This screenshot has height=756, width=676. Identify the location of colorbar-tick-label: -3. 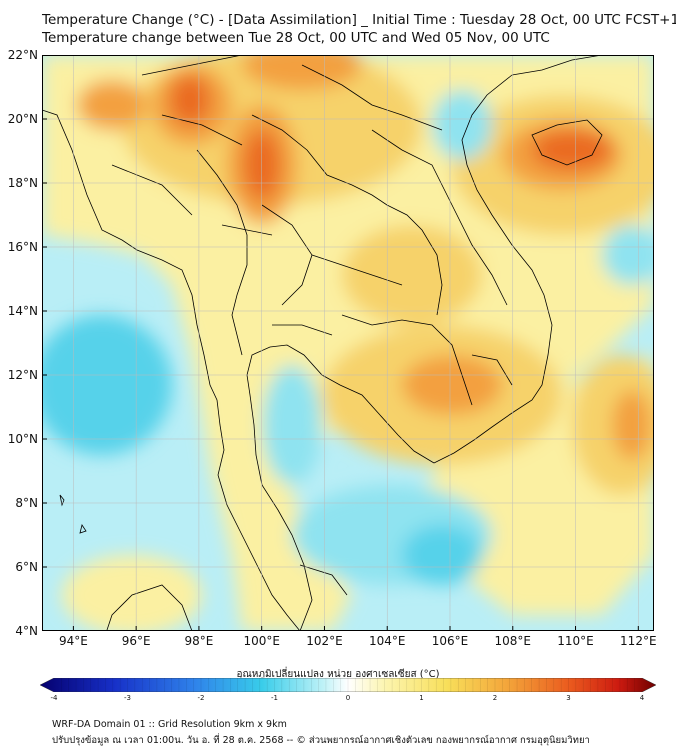
(127, 698).